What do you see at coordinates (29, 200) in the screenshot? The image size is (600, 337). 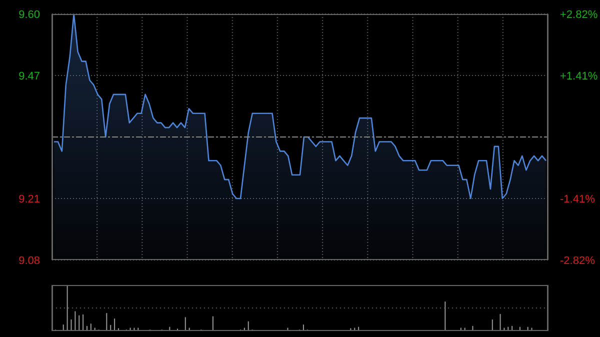 I see `y-tick-label: 9.21` at bounding box center [29, 200].